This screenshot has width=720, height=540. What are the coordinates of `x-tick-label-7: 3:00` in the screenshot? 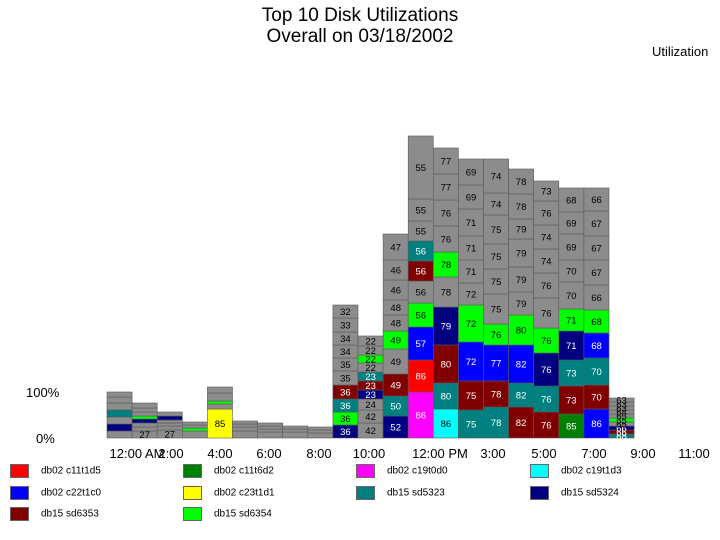 It's located at (492, 453).